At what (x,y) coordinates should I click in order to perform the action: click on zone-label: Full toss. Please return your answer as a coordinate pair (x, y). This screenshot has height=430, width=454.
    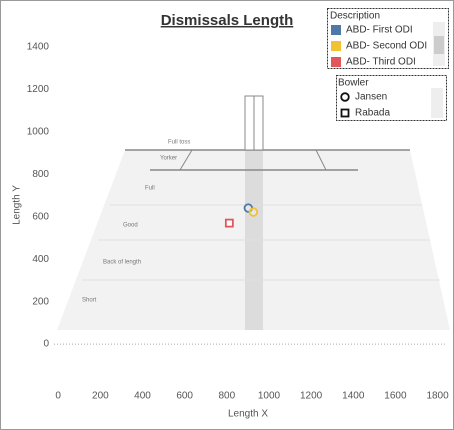
    Looking at the image, I should click on (179, 143).